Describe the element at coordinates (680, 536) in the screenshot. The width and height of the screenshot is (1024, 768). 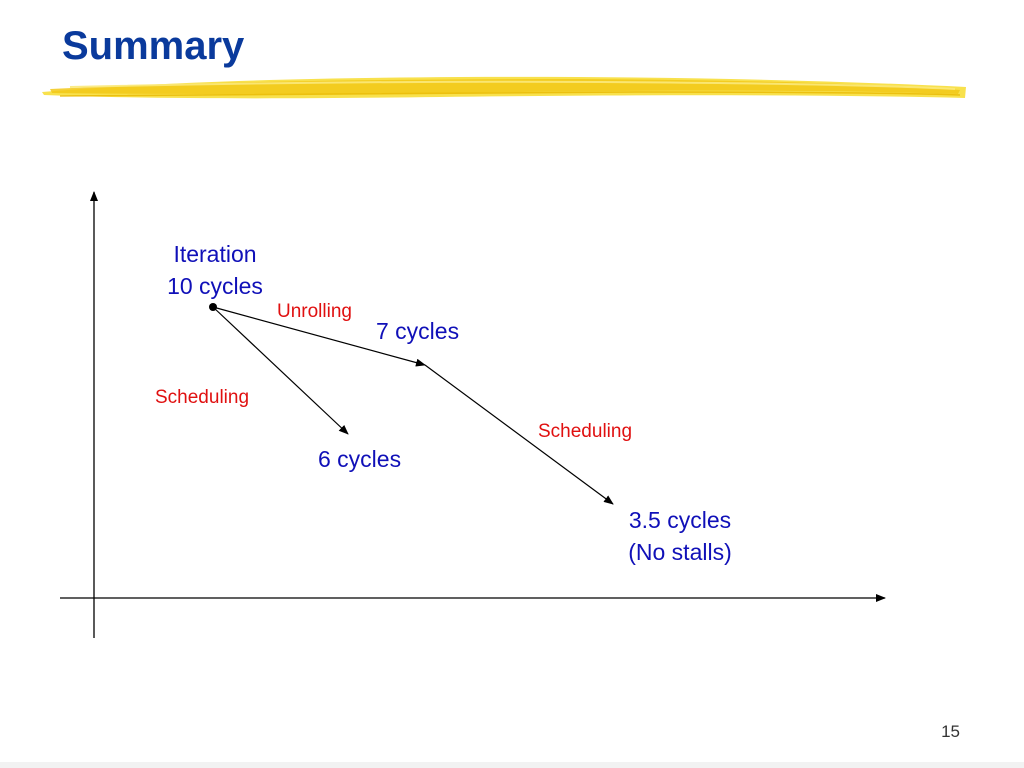
I see `node-final-label: 3.5 cycles (No stalls)` at that location.